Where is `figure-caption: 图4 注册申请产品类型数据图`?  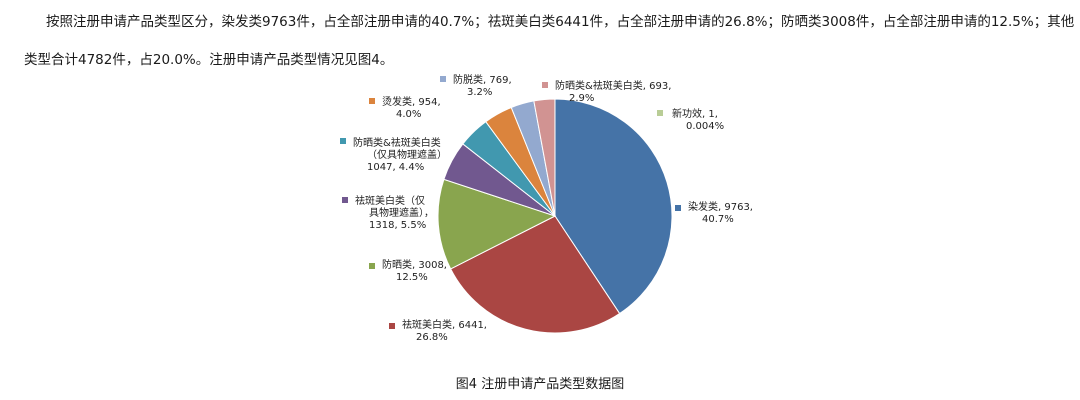 figure-caption: 图4 注册申请产品类型数据图 is located at coordinates (540, 384).